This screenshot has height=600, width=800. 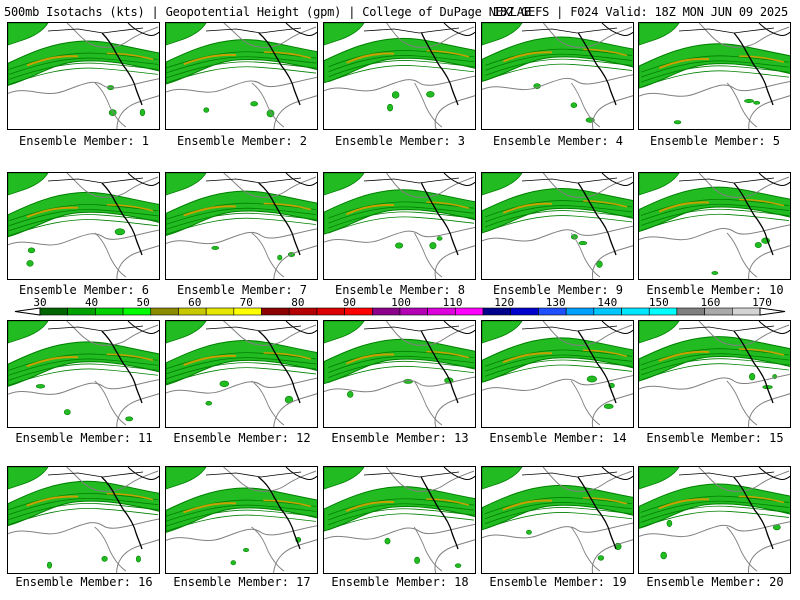 What do you see at coordinates (715, 582) in the screenshot?
I see `ensemble-member-caption: Ensemble Member: 20` at bounding box center [715, 582].